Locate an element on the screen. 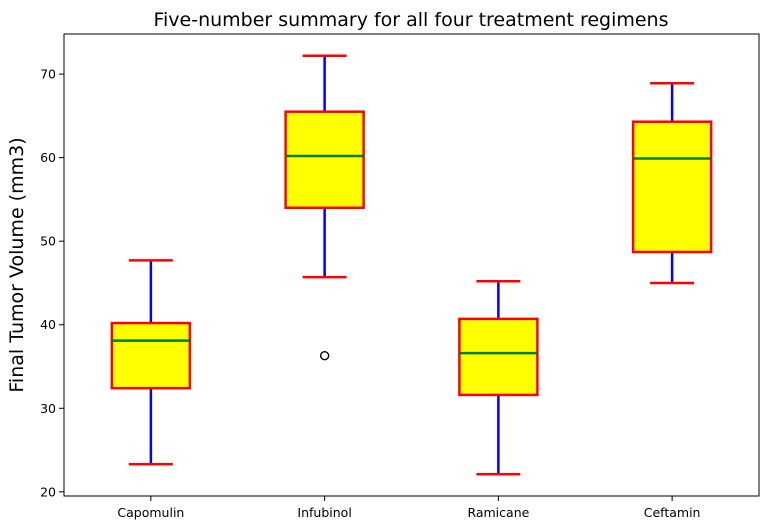  y-tick-label: 50 is located at coordinates (48, 241).